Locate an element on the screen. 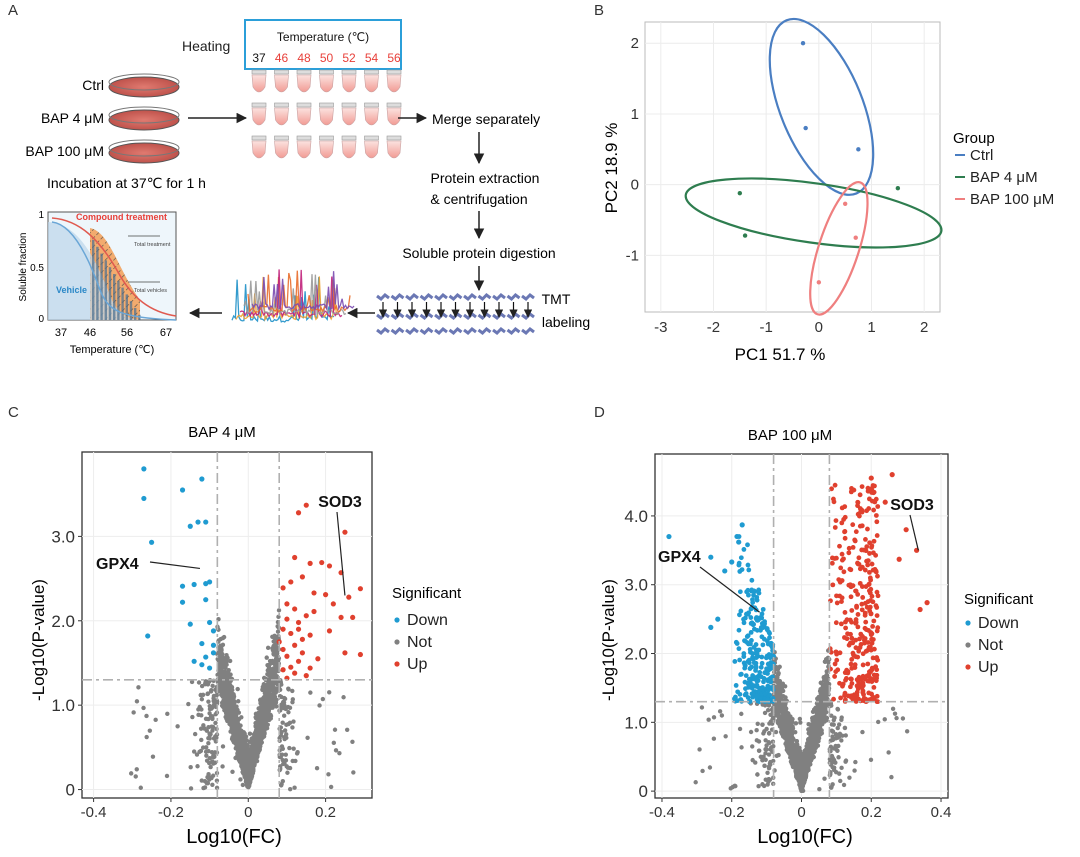  volcano4-ylabel: -Log10(P-value) is located at coordinates (38, 640).